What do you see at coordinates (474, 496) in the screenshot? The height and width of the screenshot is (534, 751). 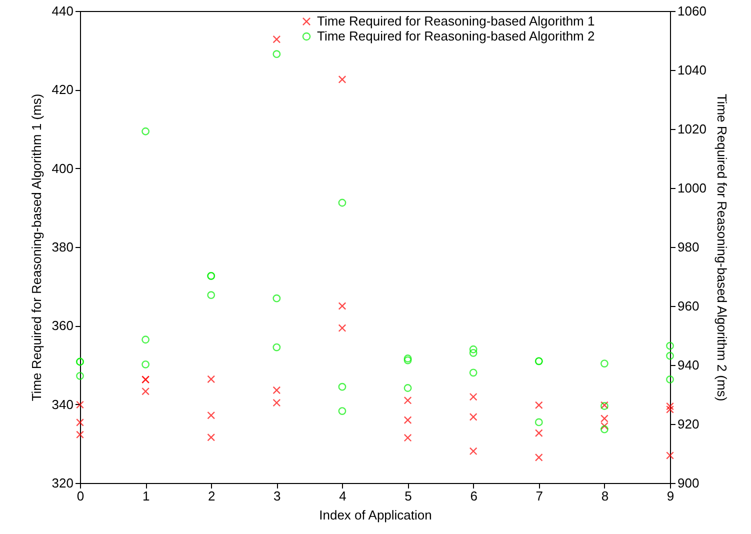 I see `x-tick-label: 6` at bounding box center [474, 496].